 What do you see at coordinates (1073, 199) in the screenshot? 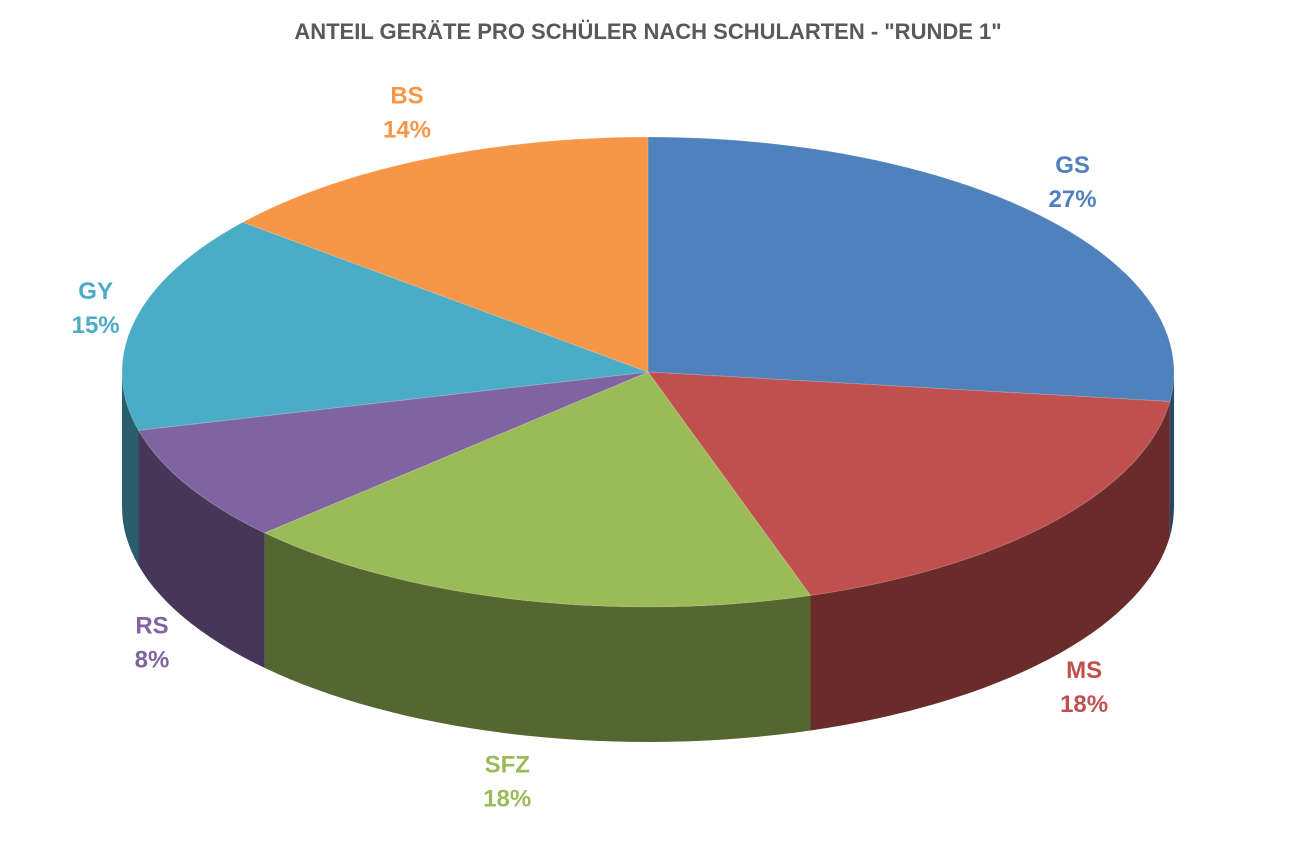
I see `value-label: 27%` at bounding box center [1073, 199].